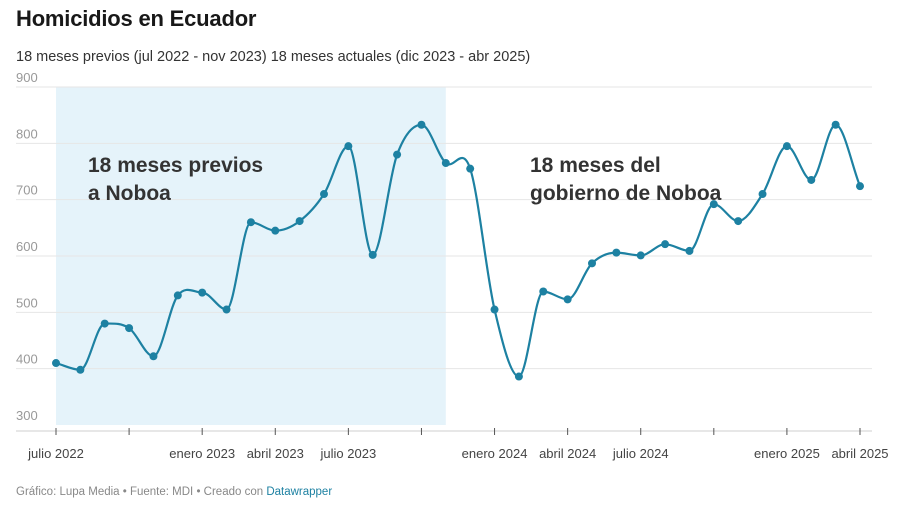  What do you see at coordinates (495, 453) in the screenshot?
I see `x-tick-label: enero 2024` at bounding box center [495, 453].